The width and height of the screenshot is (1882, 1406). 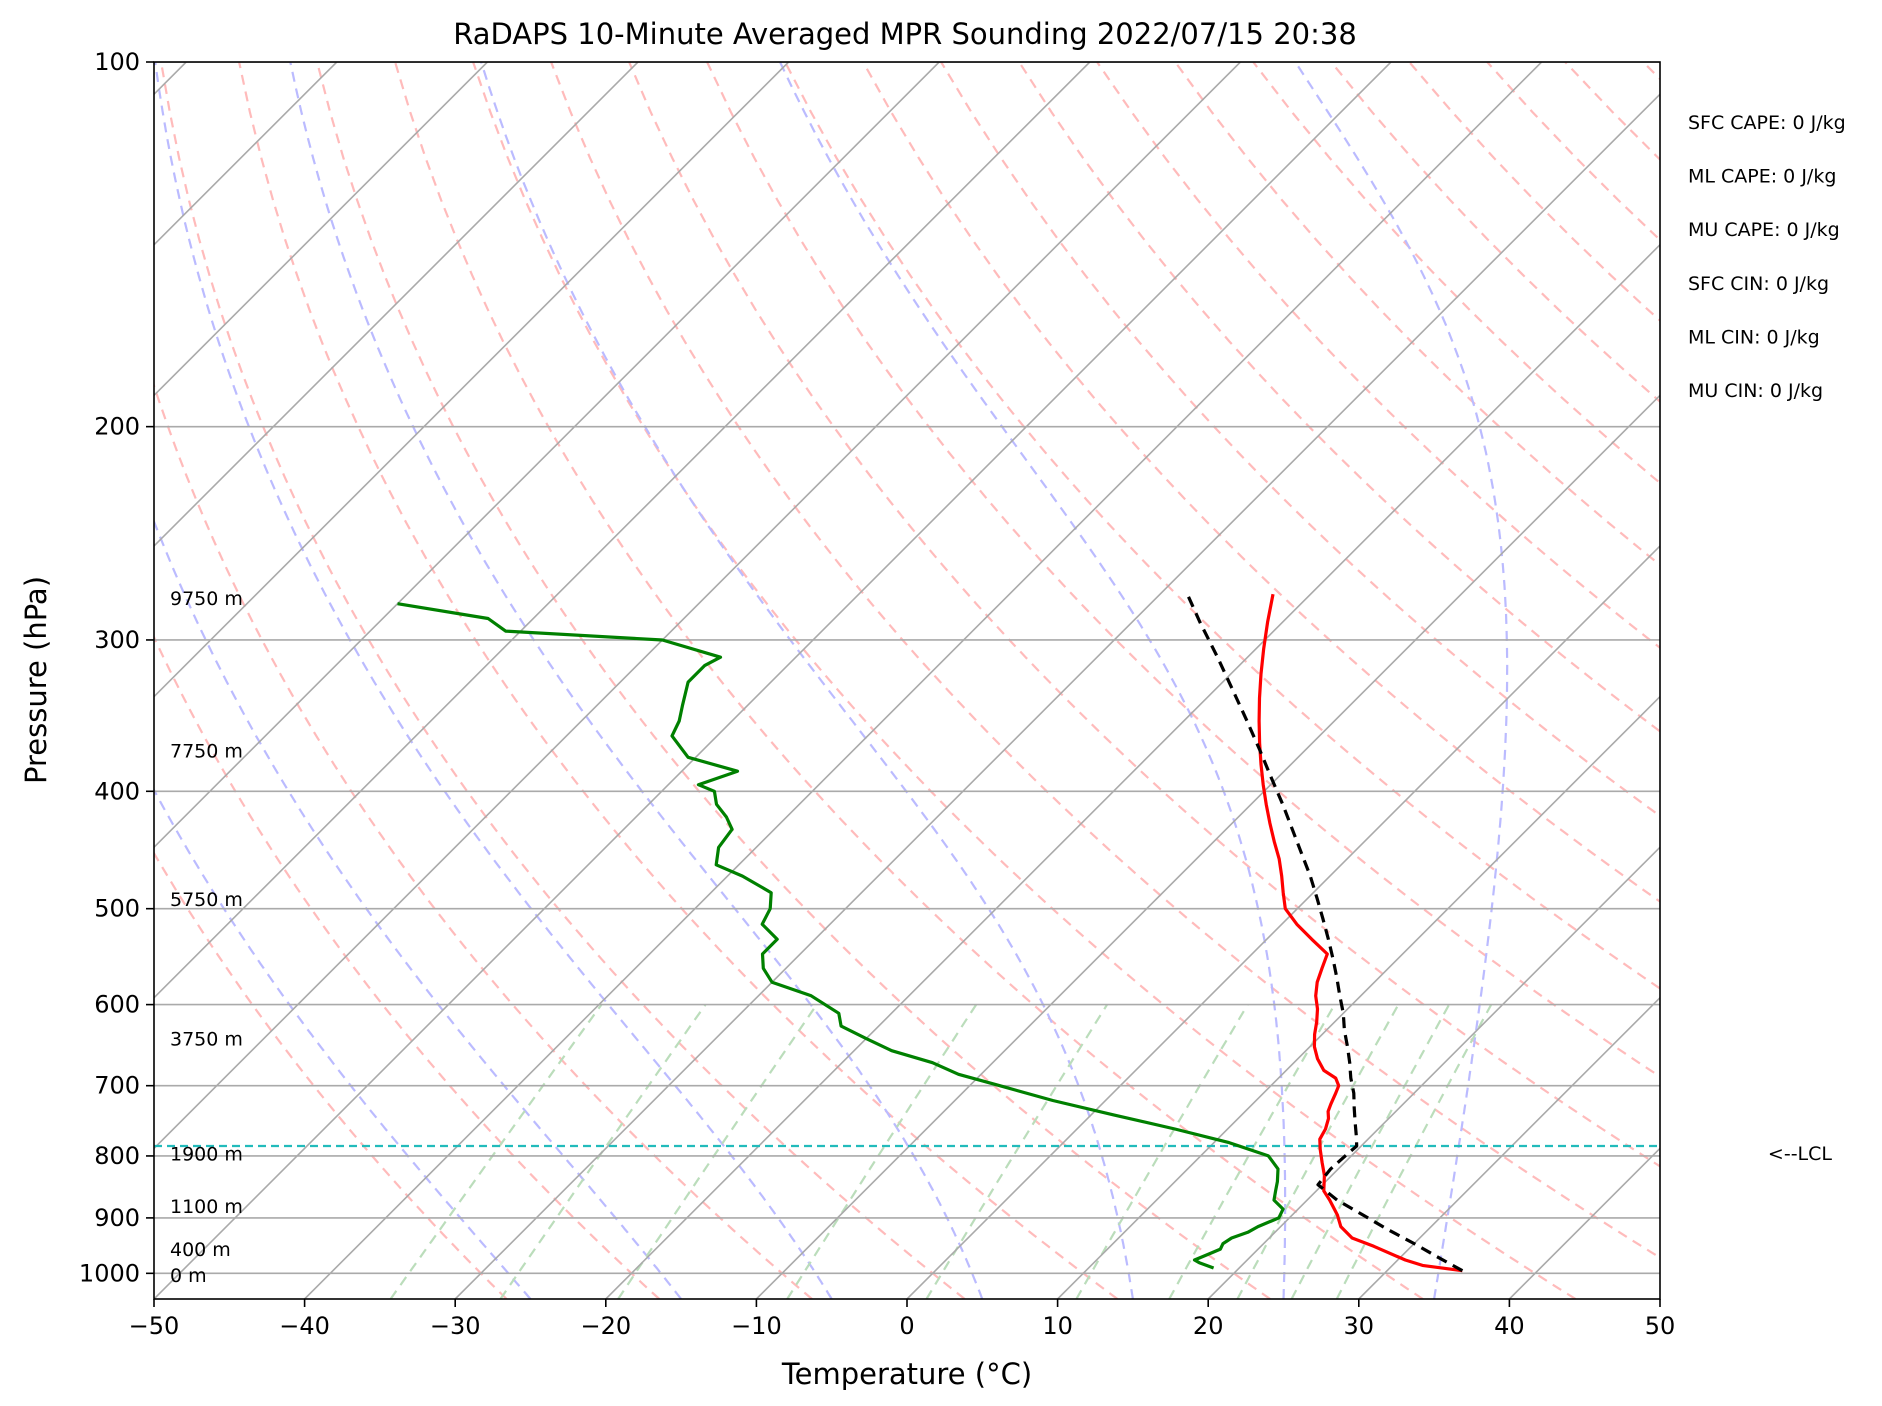 What do you see at coordinates (206, 751) in the screenshot?
I see `height-label: 7750 m` at bounding box center [206, 751].